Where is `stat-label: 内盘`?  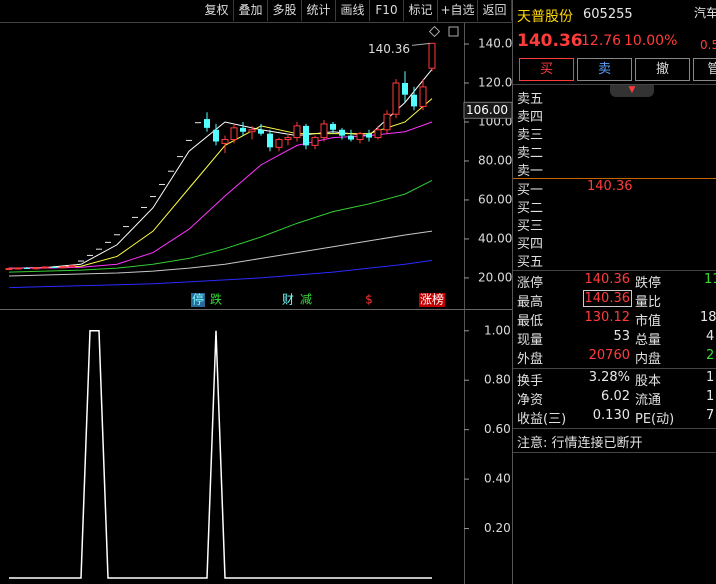 stat-label: 内盘 is located at coordinates (648, 359).